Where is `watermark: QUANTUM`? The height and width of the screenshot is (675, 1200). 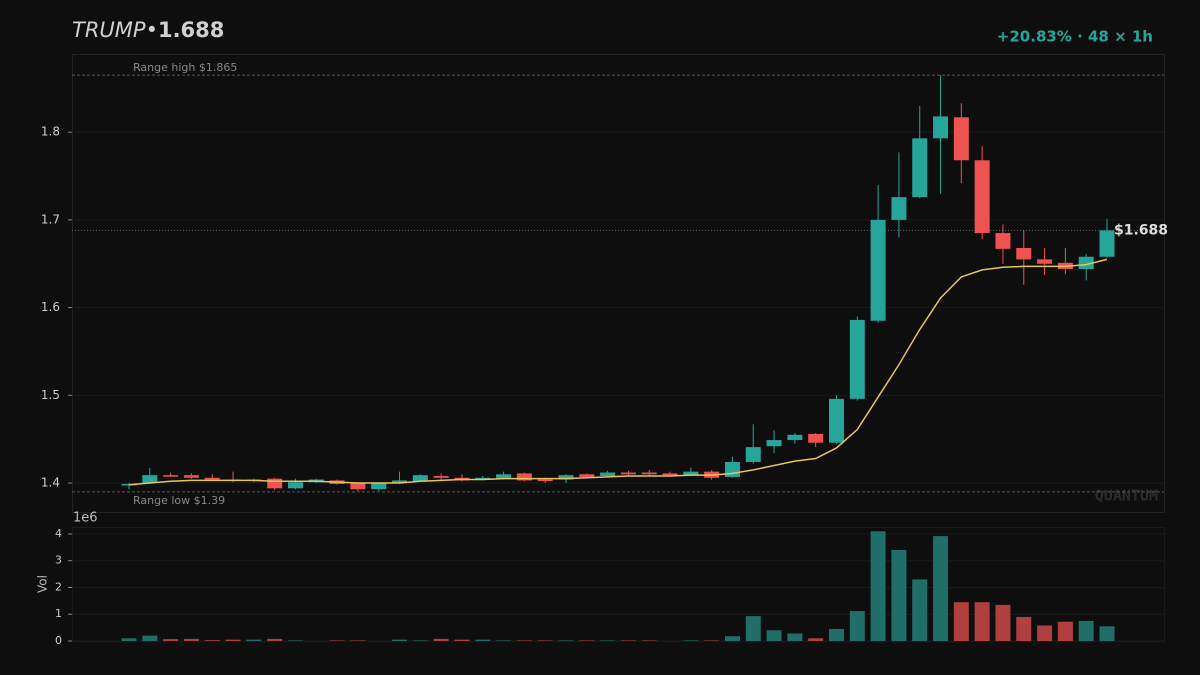 watermark: QUANTUM is located at coordinates (1126, 496).